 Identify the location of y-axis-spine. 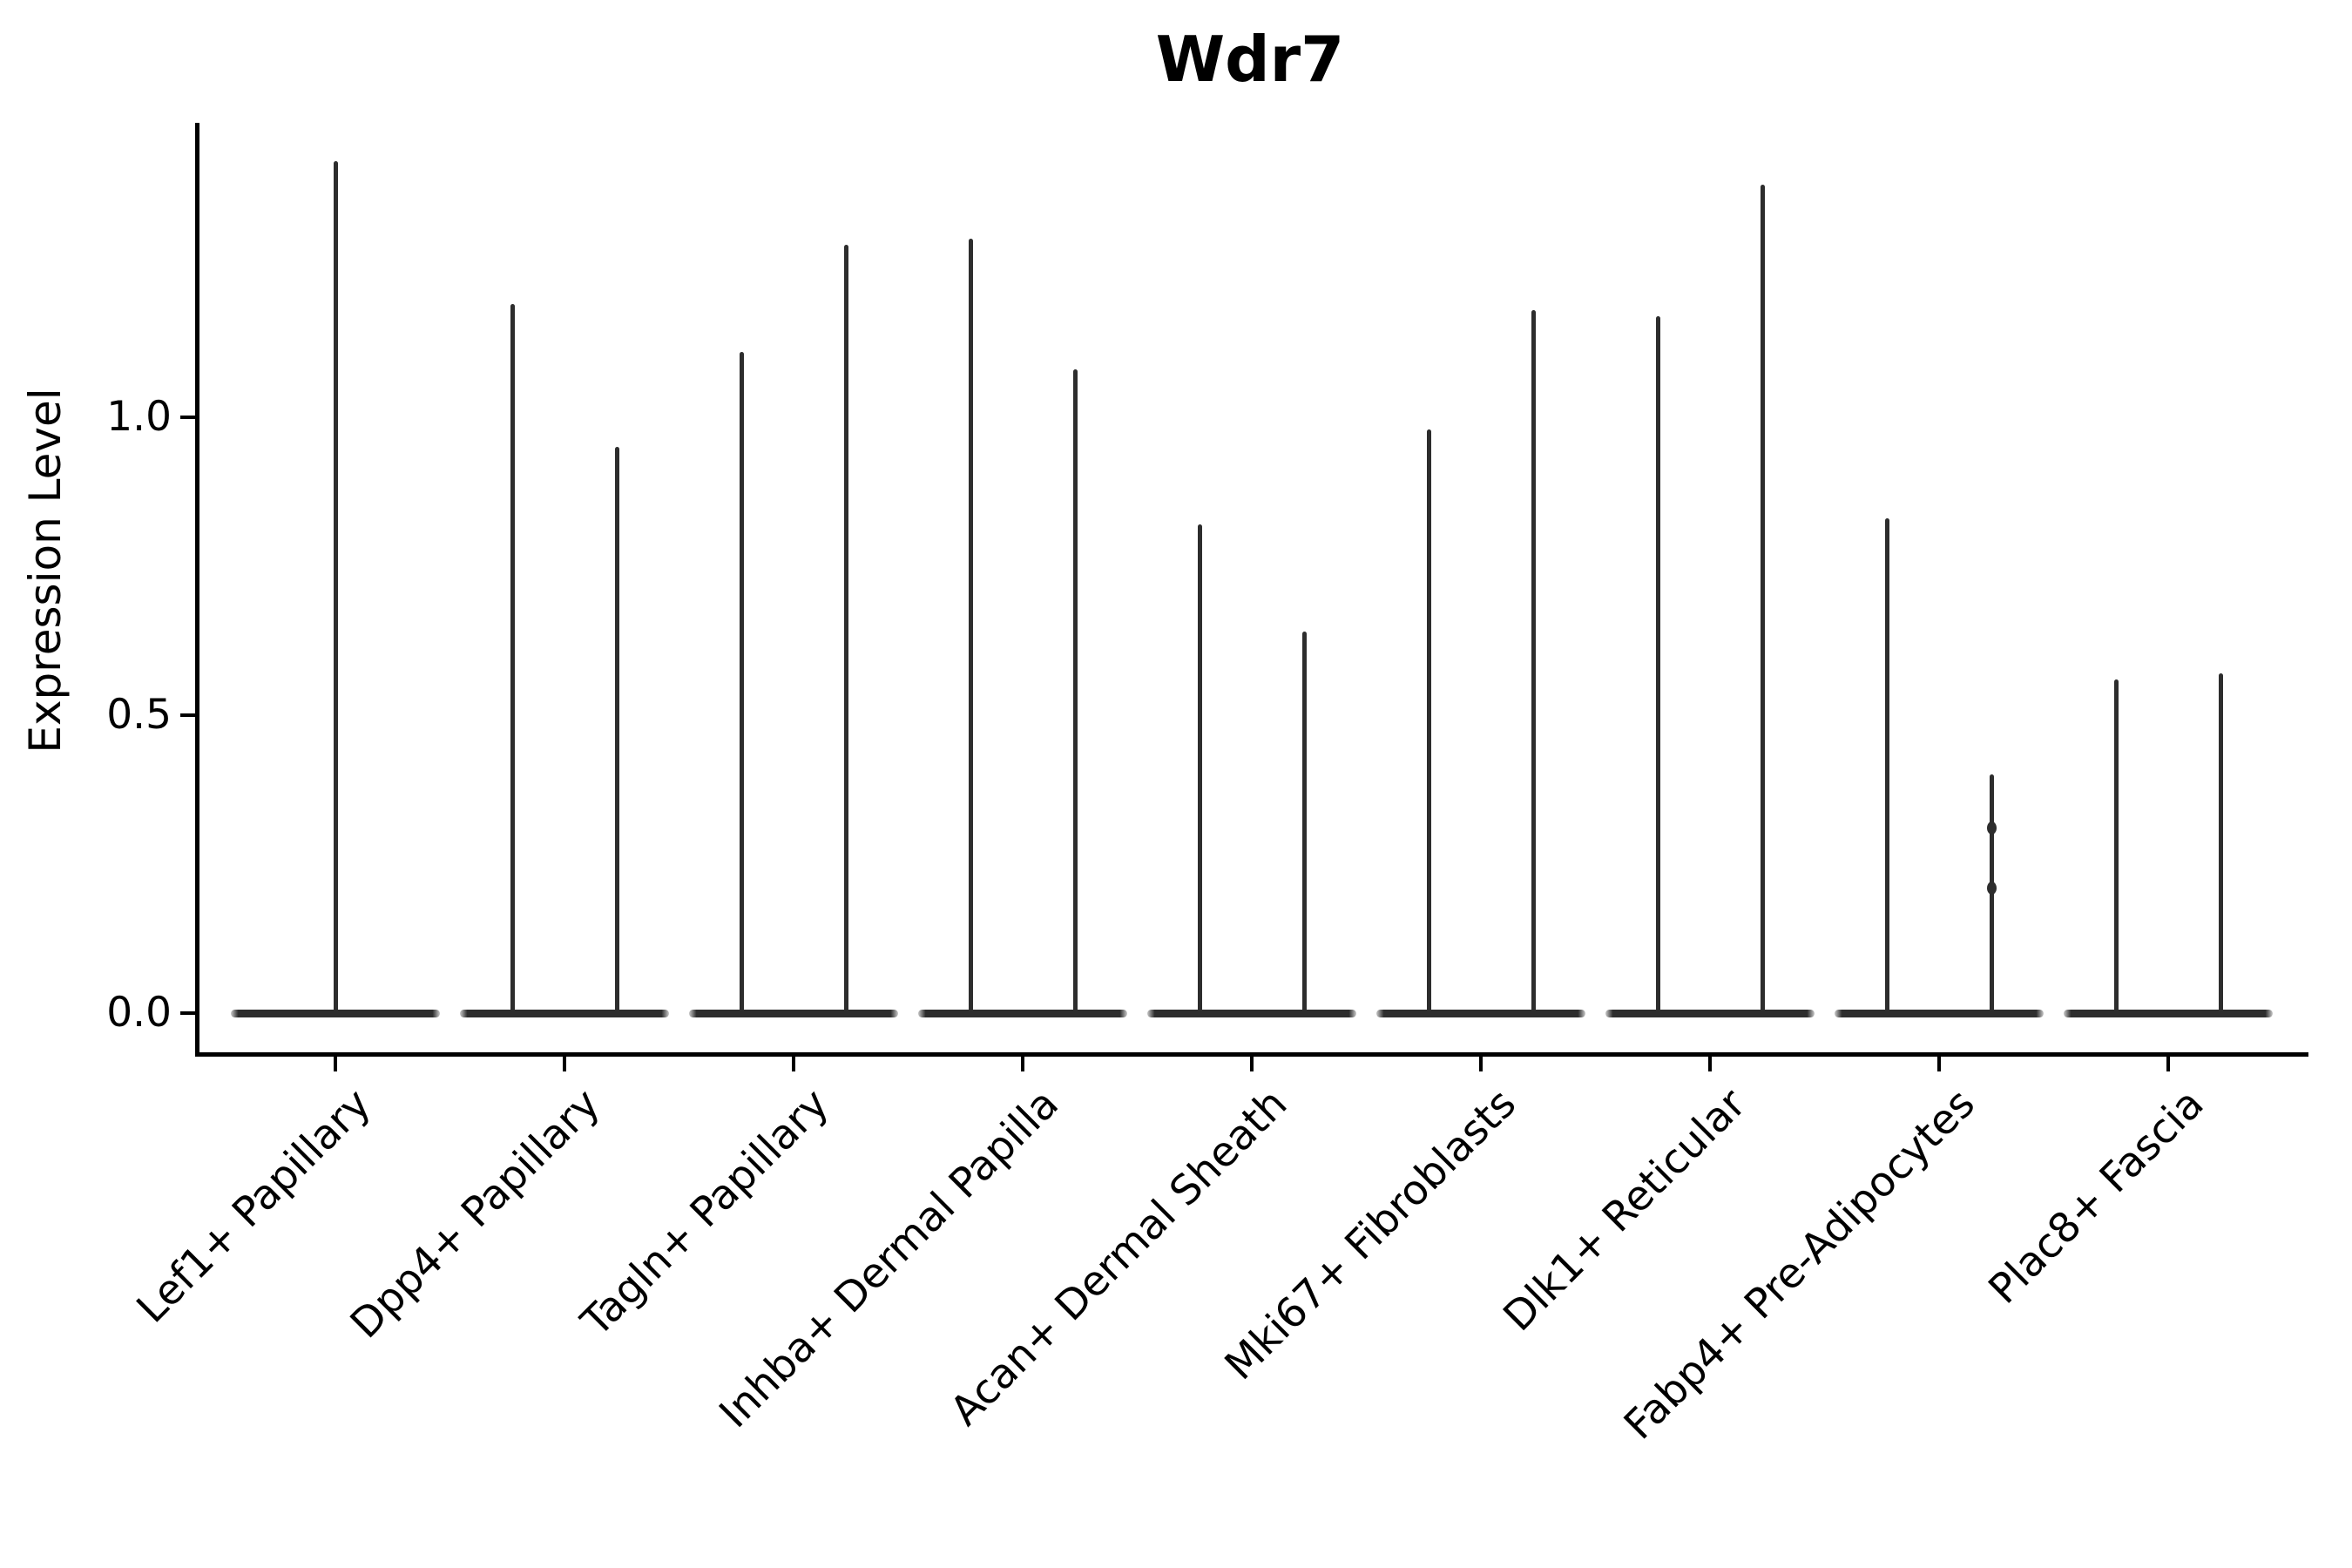
(197, 590).